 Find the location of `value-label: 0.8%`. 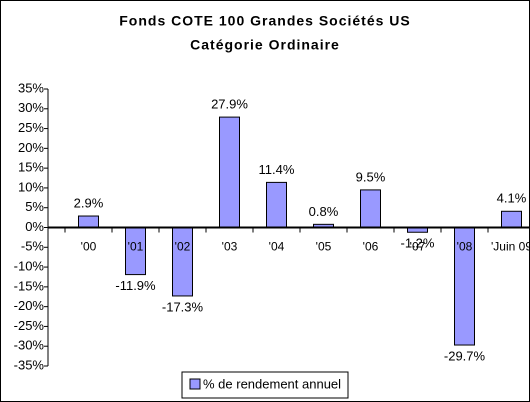

value-label: 0.8% is located at coordinates (324, 211).